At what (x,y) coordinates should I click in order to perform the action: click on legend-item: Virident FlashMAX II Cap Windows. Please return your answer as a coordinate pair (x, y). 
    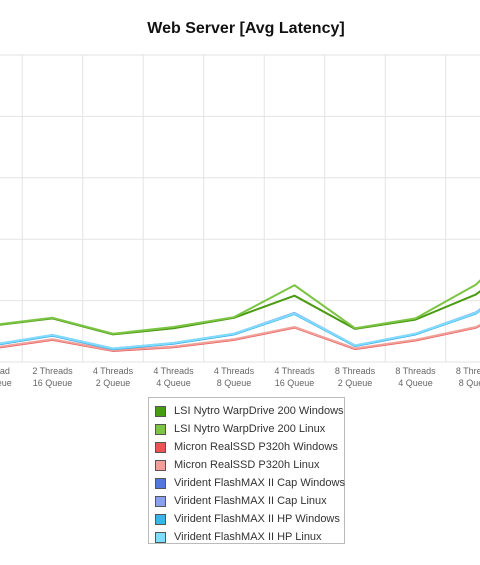
    Looking at the image, I should click on (250, 483).